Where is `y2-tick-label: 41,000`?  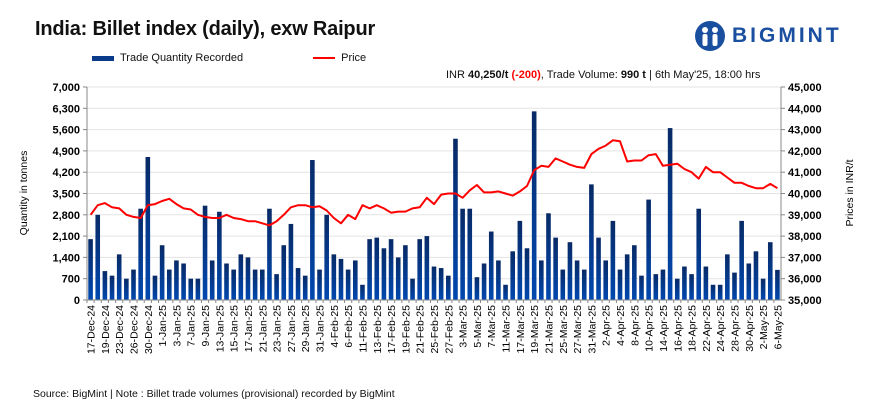 y2-tick-label: 41,000 is located at coordinates (805, 173).